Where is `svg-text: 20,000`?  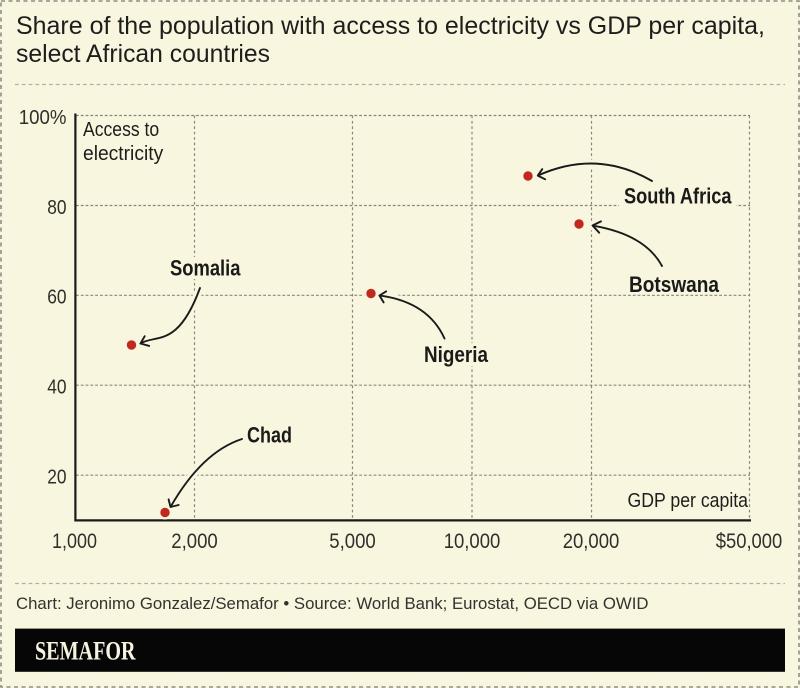 svg-text: 20,000 is located at coordinates (591, 541).